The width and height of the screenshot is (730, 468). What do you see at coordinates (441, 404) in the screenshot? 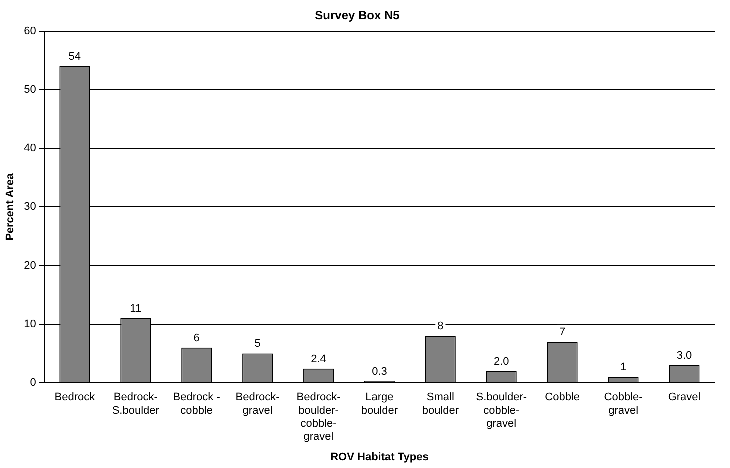
I see `x-tick-label: Small boulder` at bounding box center [441, 404].